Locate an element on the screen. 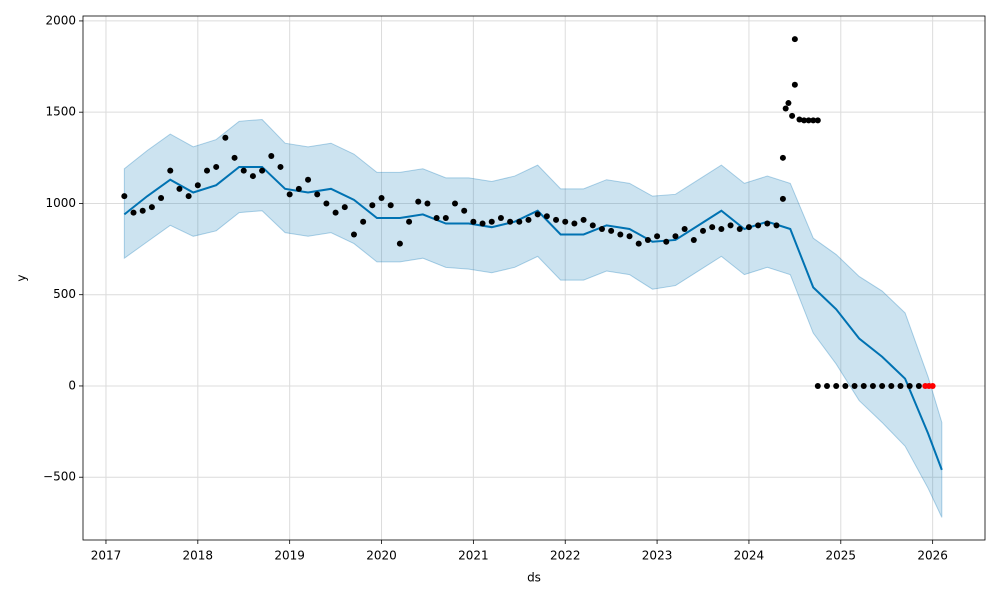 This screenshot has height=600, width=1000. x-tick-label: 2019 is located at coordinates (289, 556).